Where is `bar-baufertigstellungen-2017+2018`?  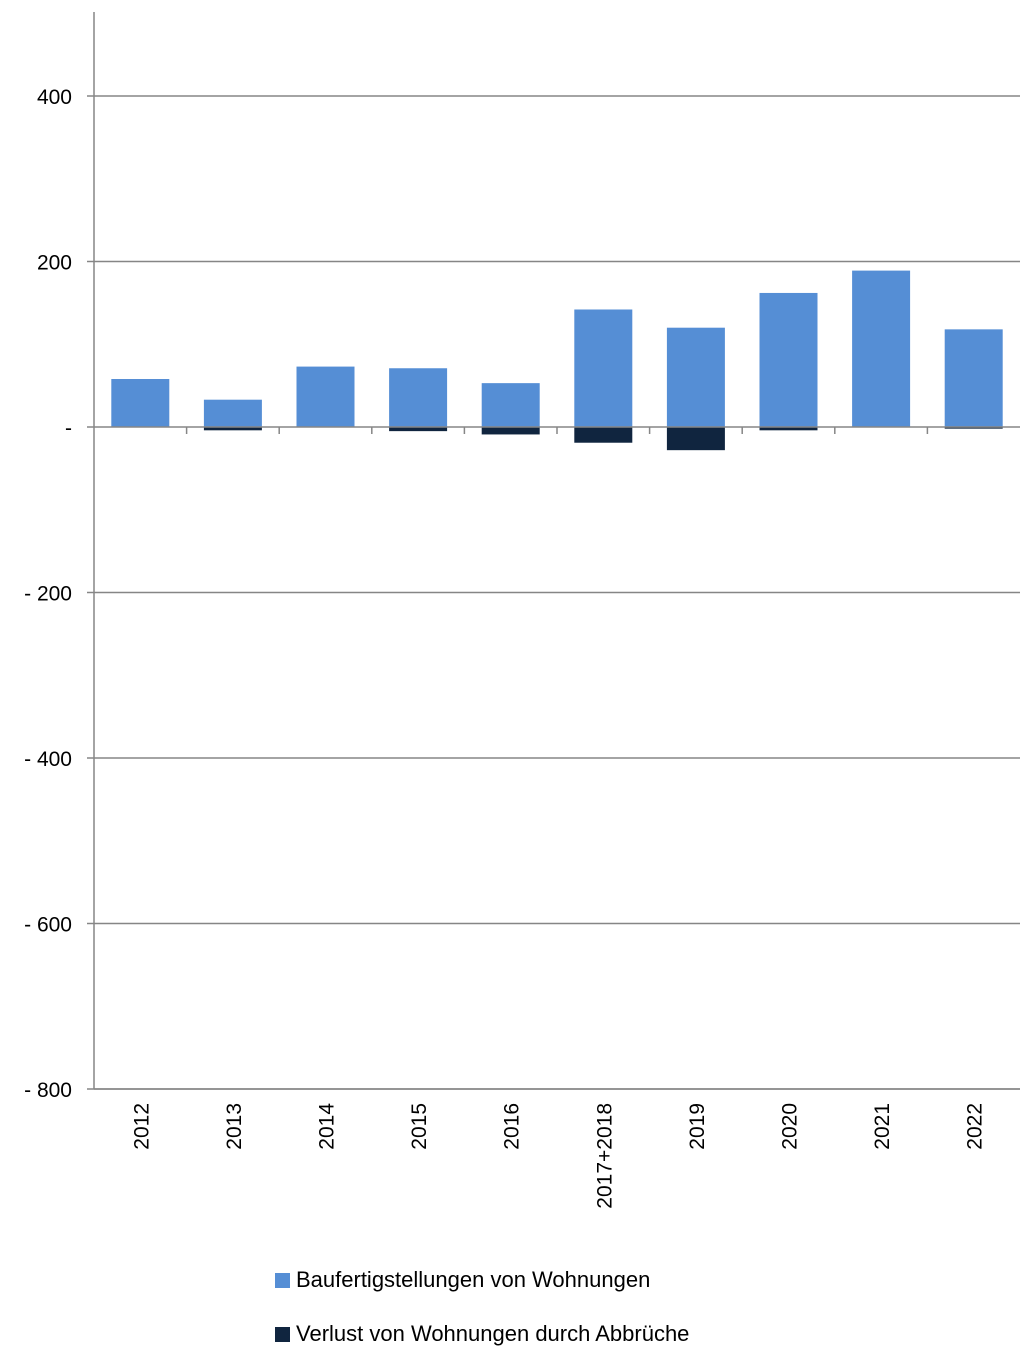
bar-baufertigstellungen-2017+2018 is located at coordinates (603, 368).